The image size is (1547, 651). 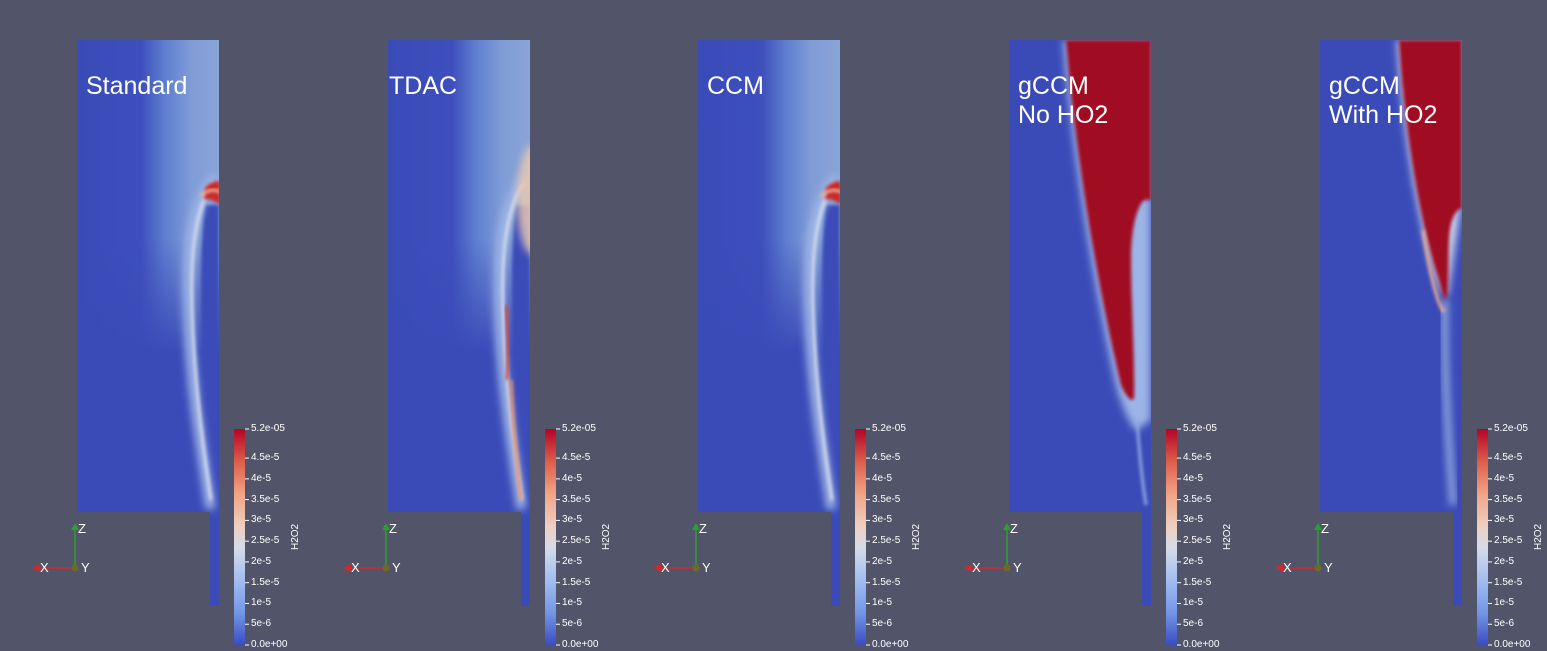 I want to click on panel-title: gCCM No HO2, so click(x=1063, y=101).